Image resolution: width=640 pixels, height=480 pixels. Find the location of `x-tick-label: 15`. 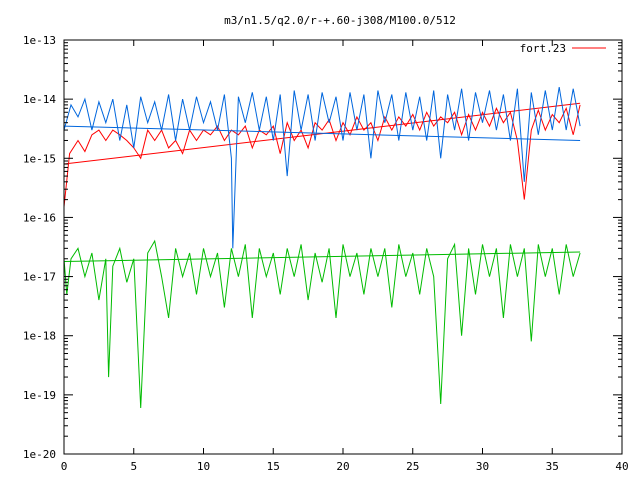

x-tick-label: 15 is located at coordinates (273, 466).